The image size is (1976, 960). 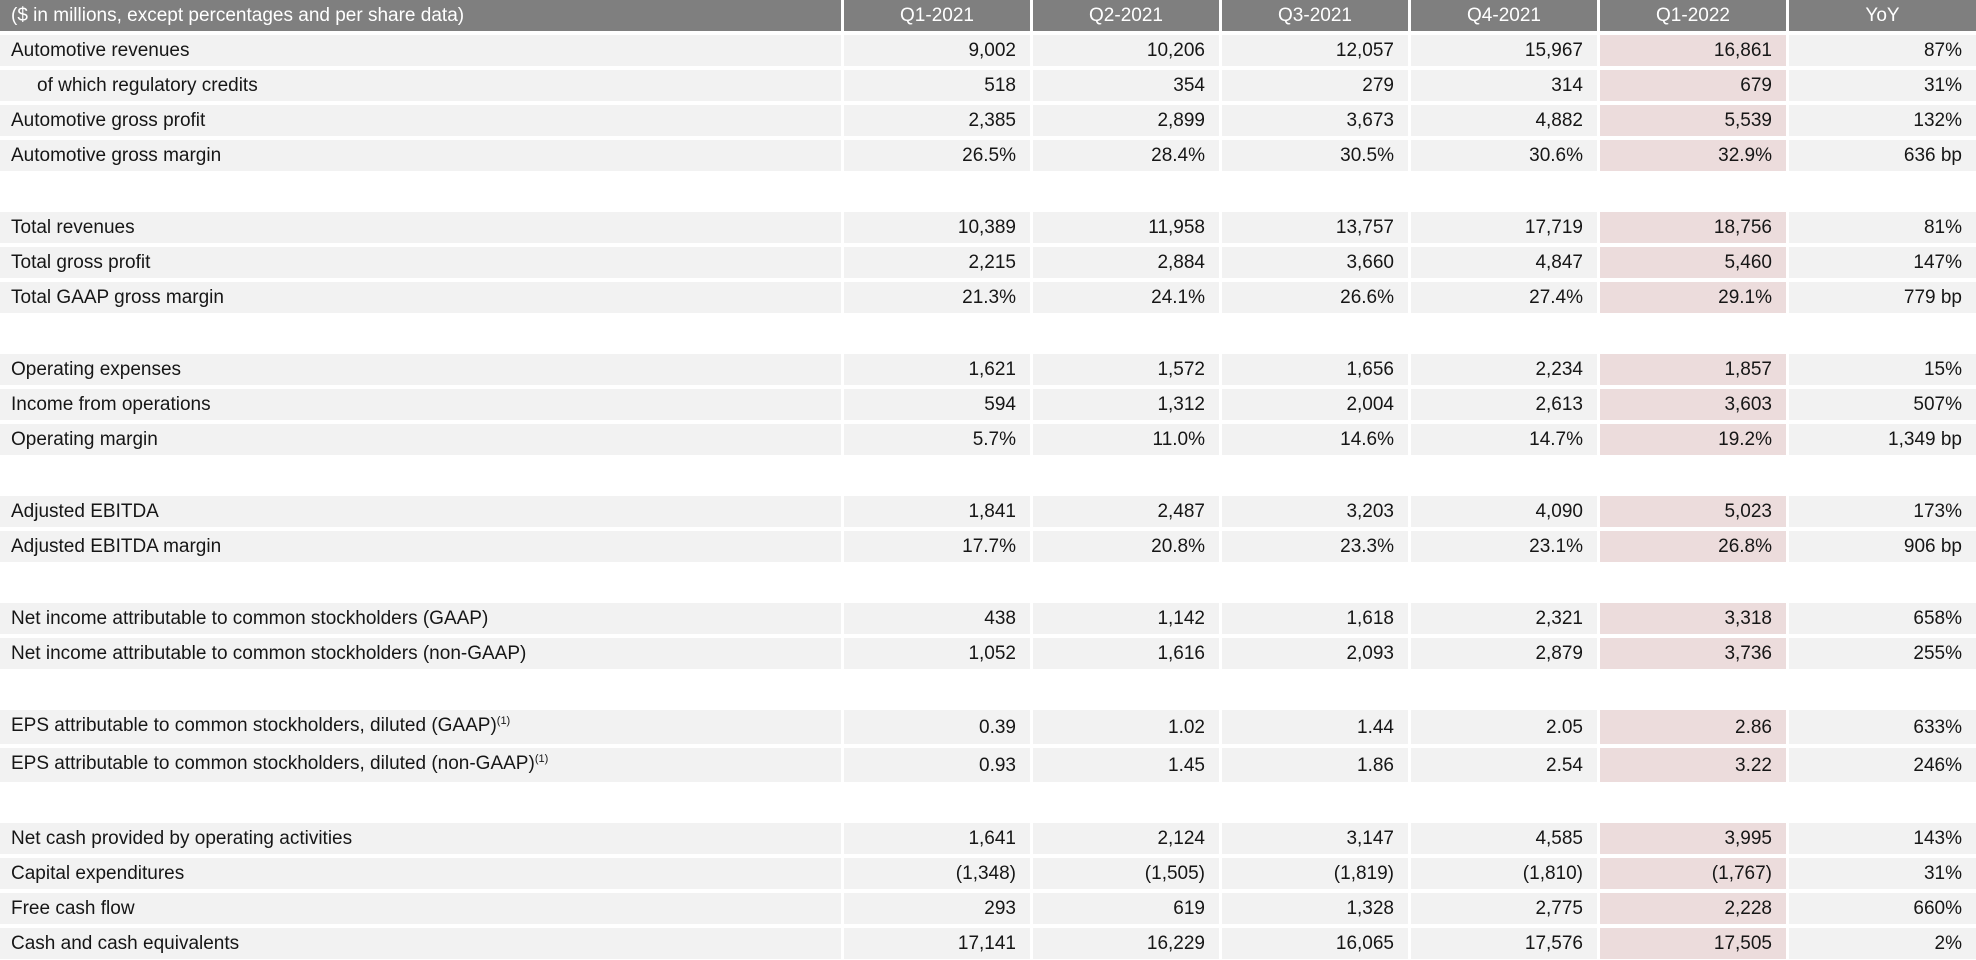 I want to click on table-cell-q1-2022: 3.22, so click(x=1691, y=767).